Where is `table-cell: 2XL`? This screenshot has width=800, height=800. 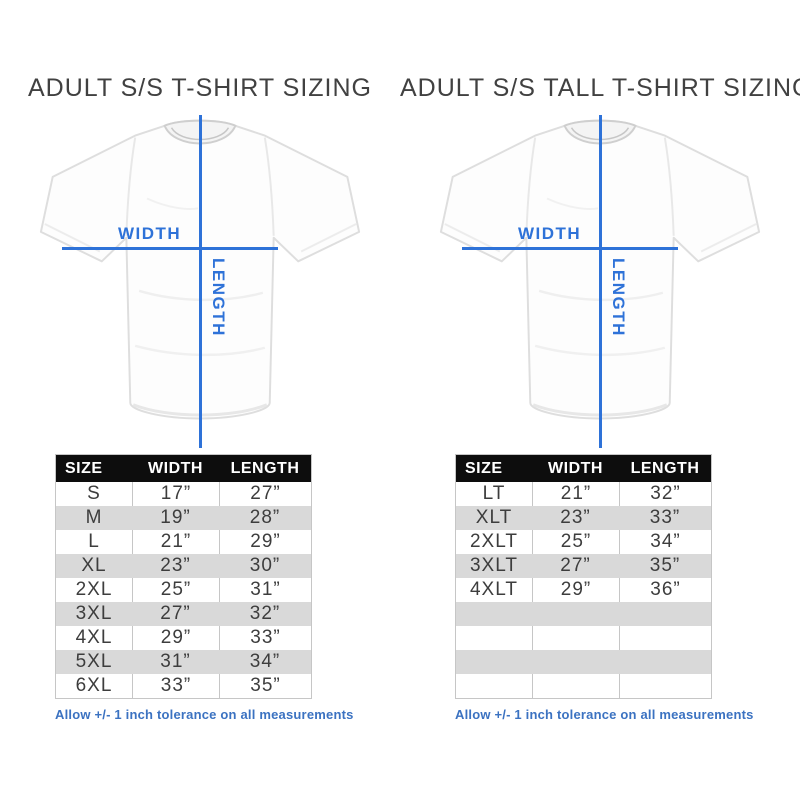
table-cell: 2XL is located at coordinates (94, 589).